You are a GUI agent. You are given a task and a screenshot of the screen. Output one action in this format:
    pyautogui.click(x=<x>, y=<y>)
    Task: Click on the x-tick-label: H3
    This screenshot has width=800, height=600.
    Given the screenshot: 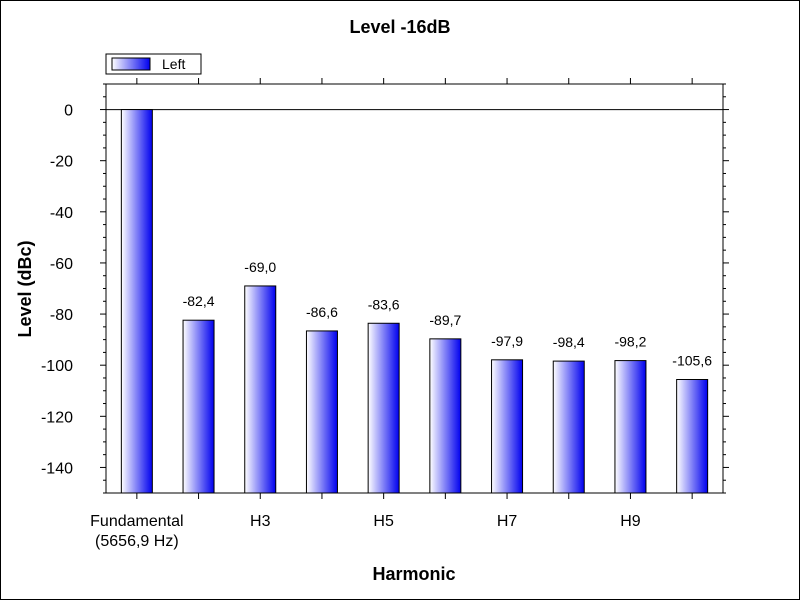 What is the action you would take?
    pyautogui.click(x=260, y=521)
    